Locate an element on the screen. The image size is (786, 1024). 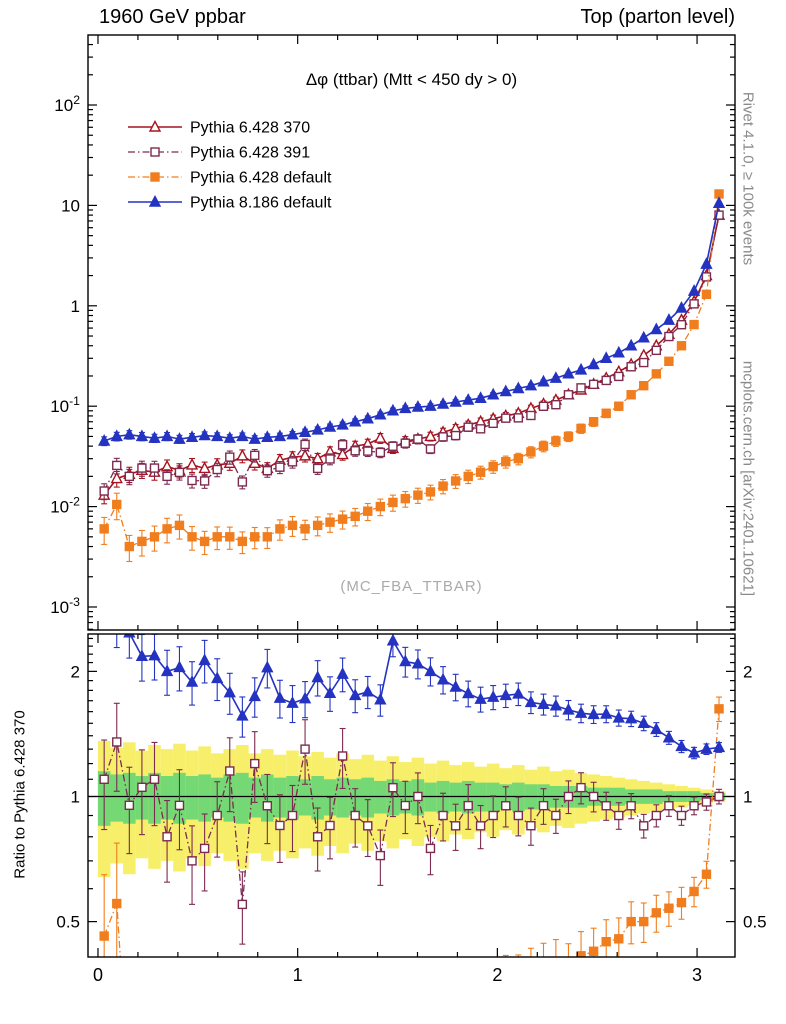
beam-energy-label: 1960 GeV ppbar is located at coordinates (172, 17).